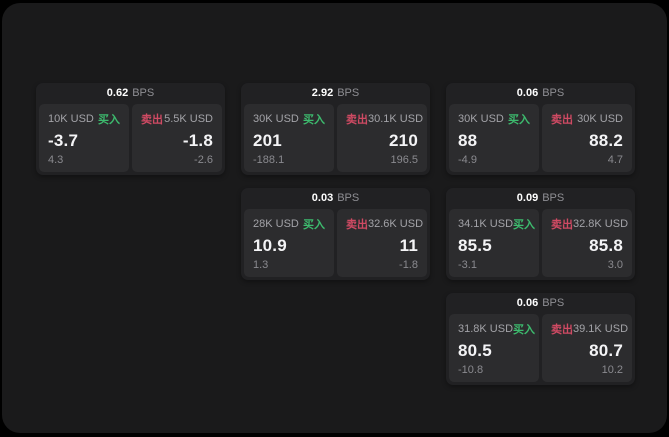 This screenshot has width=669, height=437. Describe the element at coordinates (471, 370) in the screenshot. I see `buy-sub-value: -10.8` at that location.